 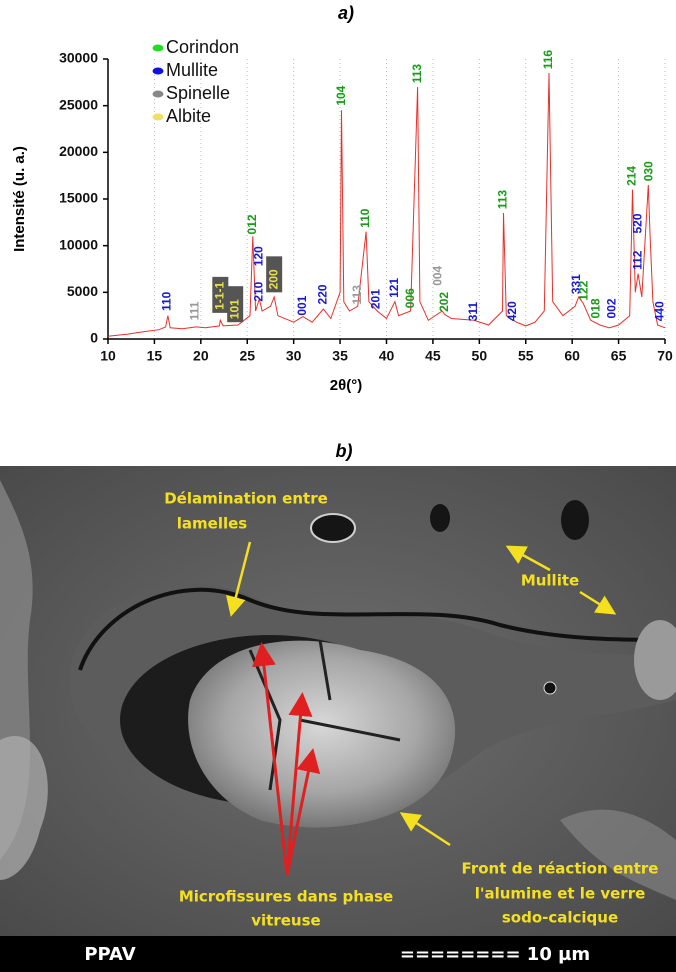 I want to click on annotation: vitreuse, so click(x=285, y=921).